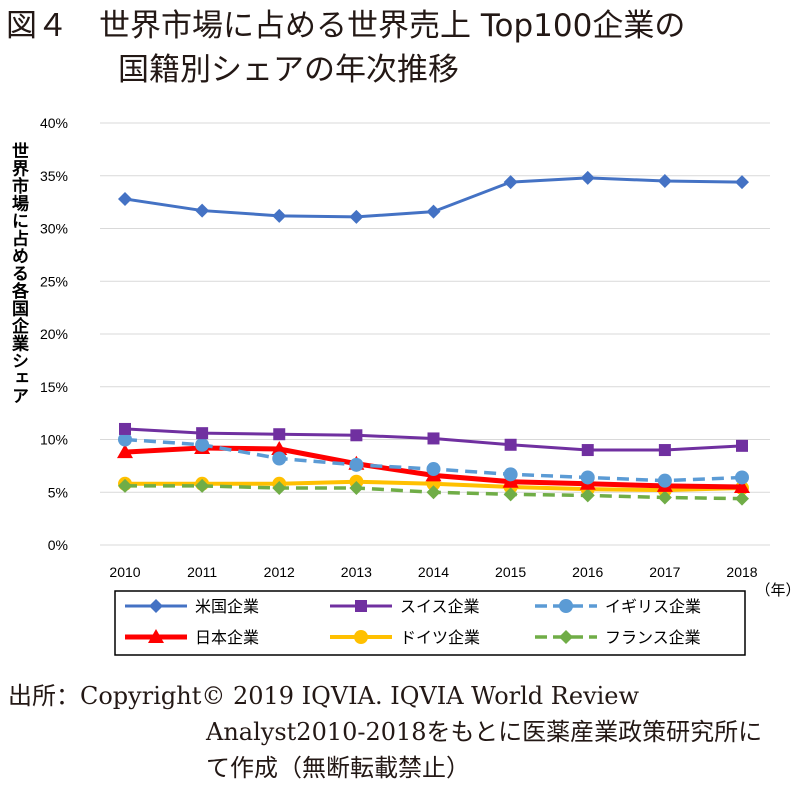  I want to click on y-tick-label: 25%, so click(54, 281).